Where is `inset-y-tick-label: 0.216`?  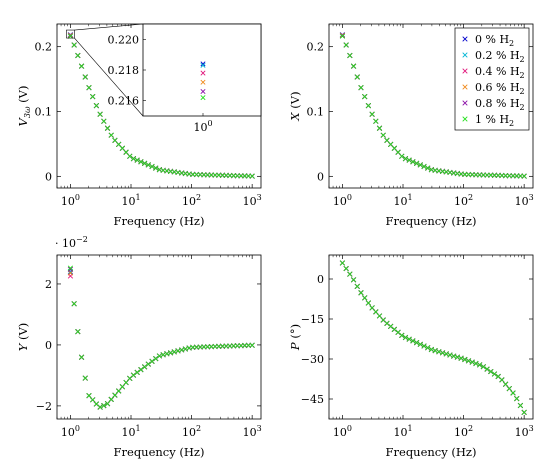
inset-y-tick-label: 0.216 is located at coordinates (124, 101).